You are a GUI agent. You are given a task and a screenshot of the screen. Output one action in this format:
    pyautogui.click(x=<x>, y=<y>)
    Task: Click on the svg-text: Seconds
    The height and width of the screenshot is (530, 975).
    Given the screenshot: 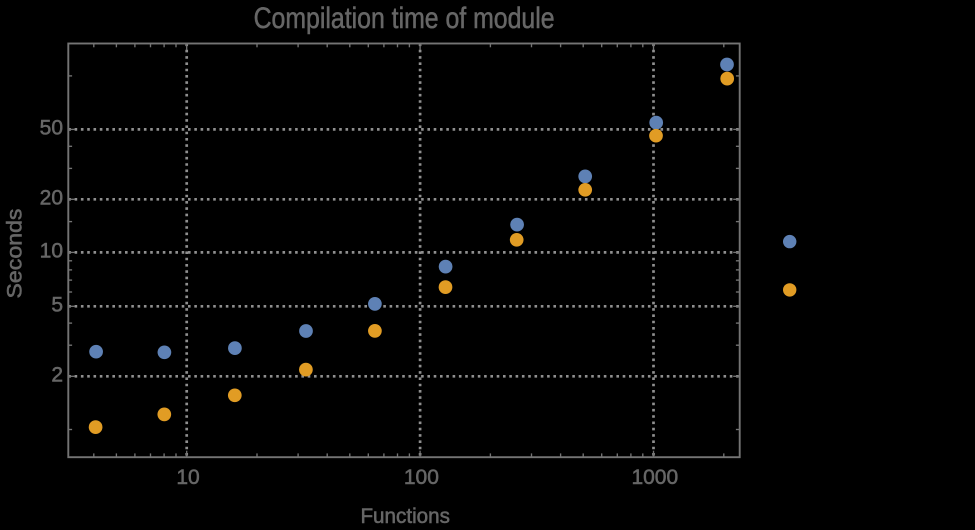 What is the action you would take?
    pyautogui.click(x=15, y=254)
    